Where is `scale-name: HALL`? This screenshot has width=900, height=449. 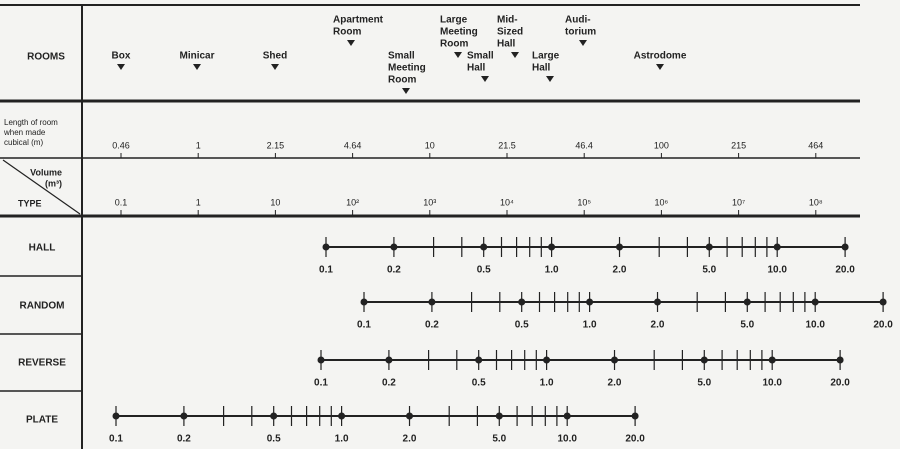 scale-name: HALL is located at coordinates (42, 248).